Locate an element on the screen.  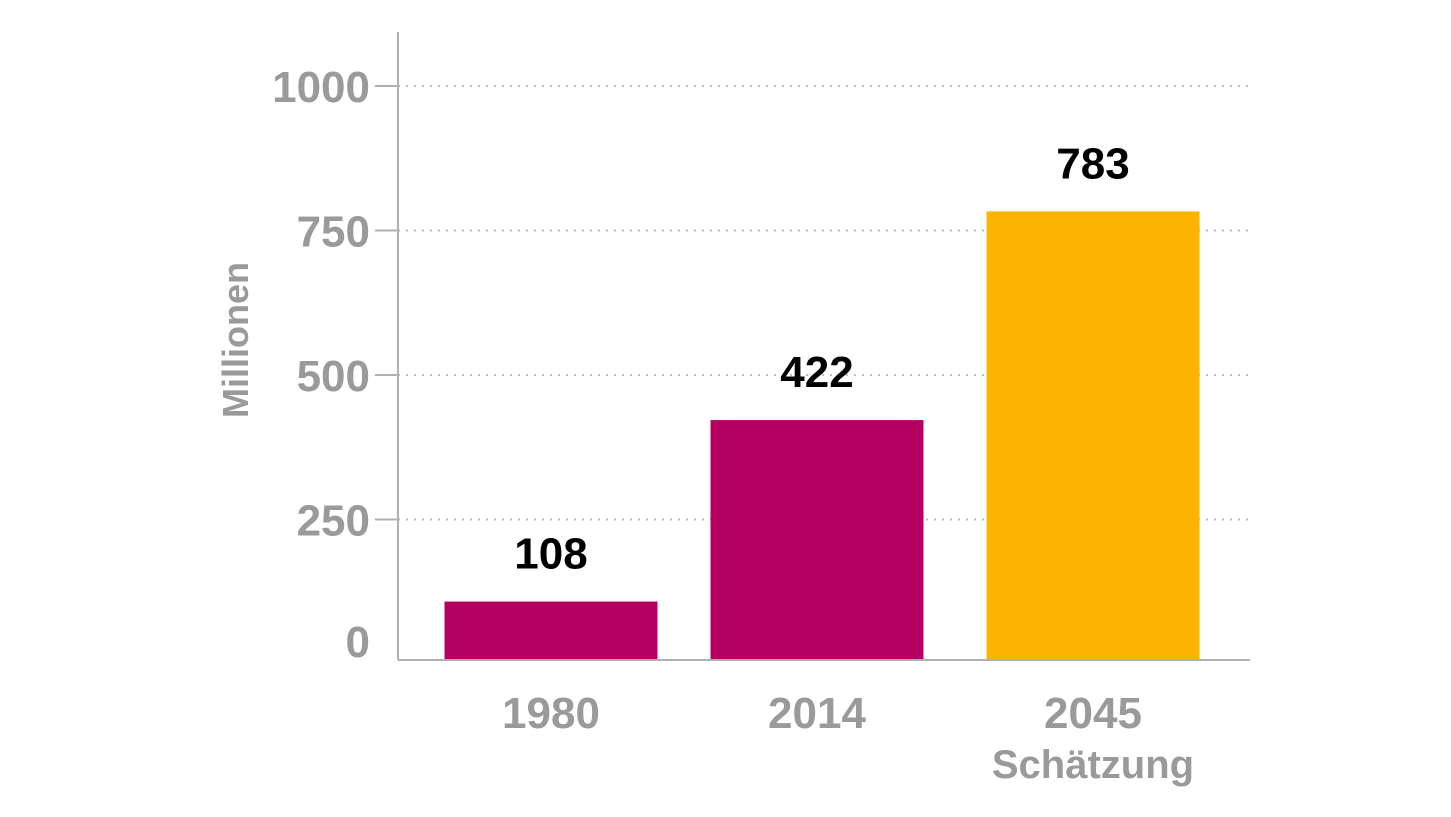
bar-2045 is located at coordinates (1093, 435).